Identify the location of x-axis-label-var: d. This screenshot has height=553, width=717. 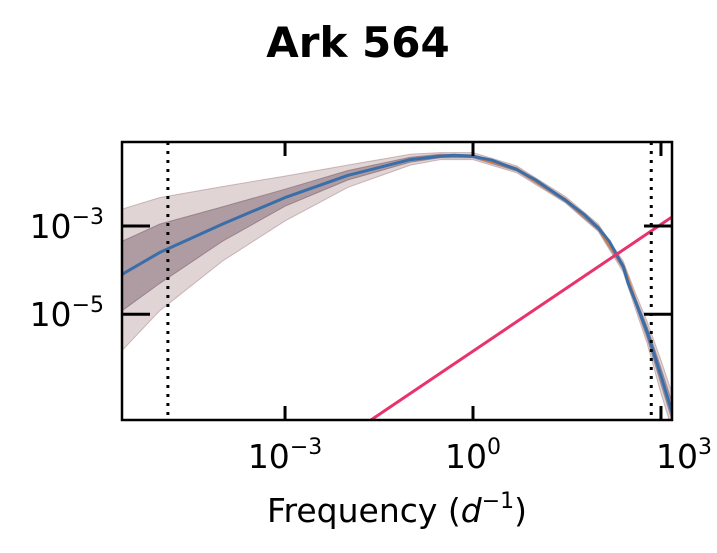
(472, 510).